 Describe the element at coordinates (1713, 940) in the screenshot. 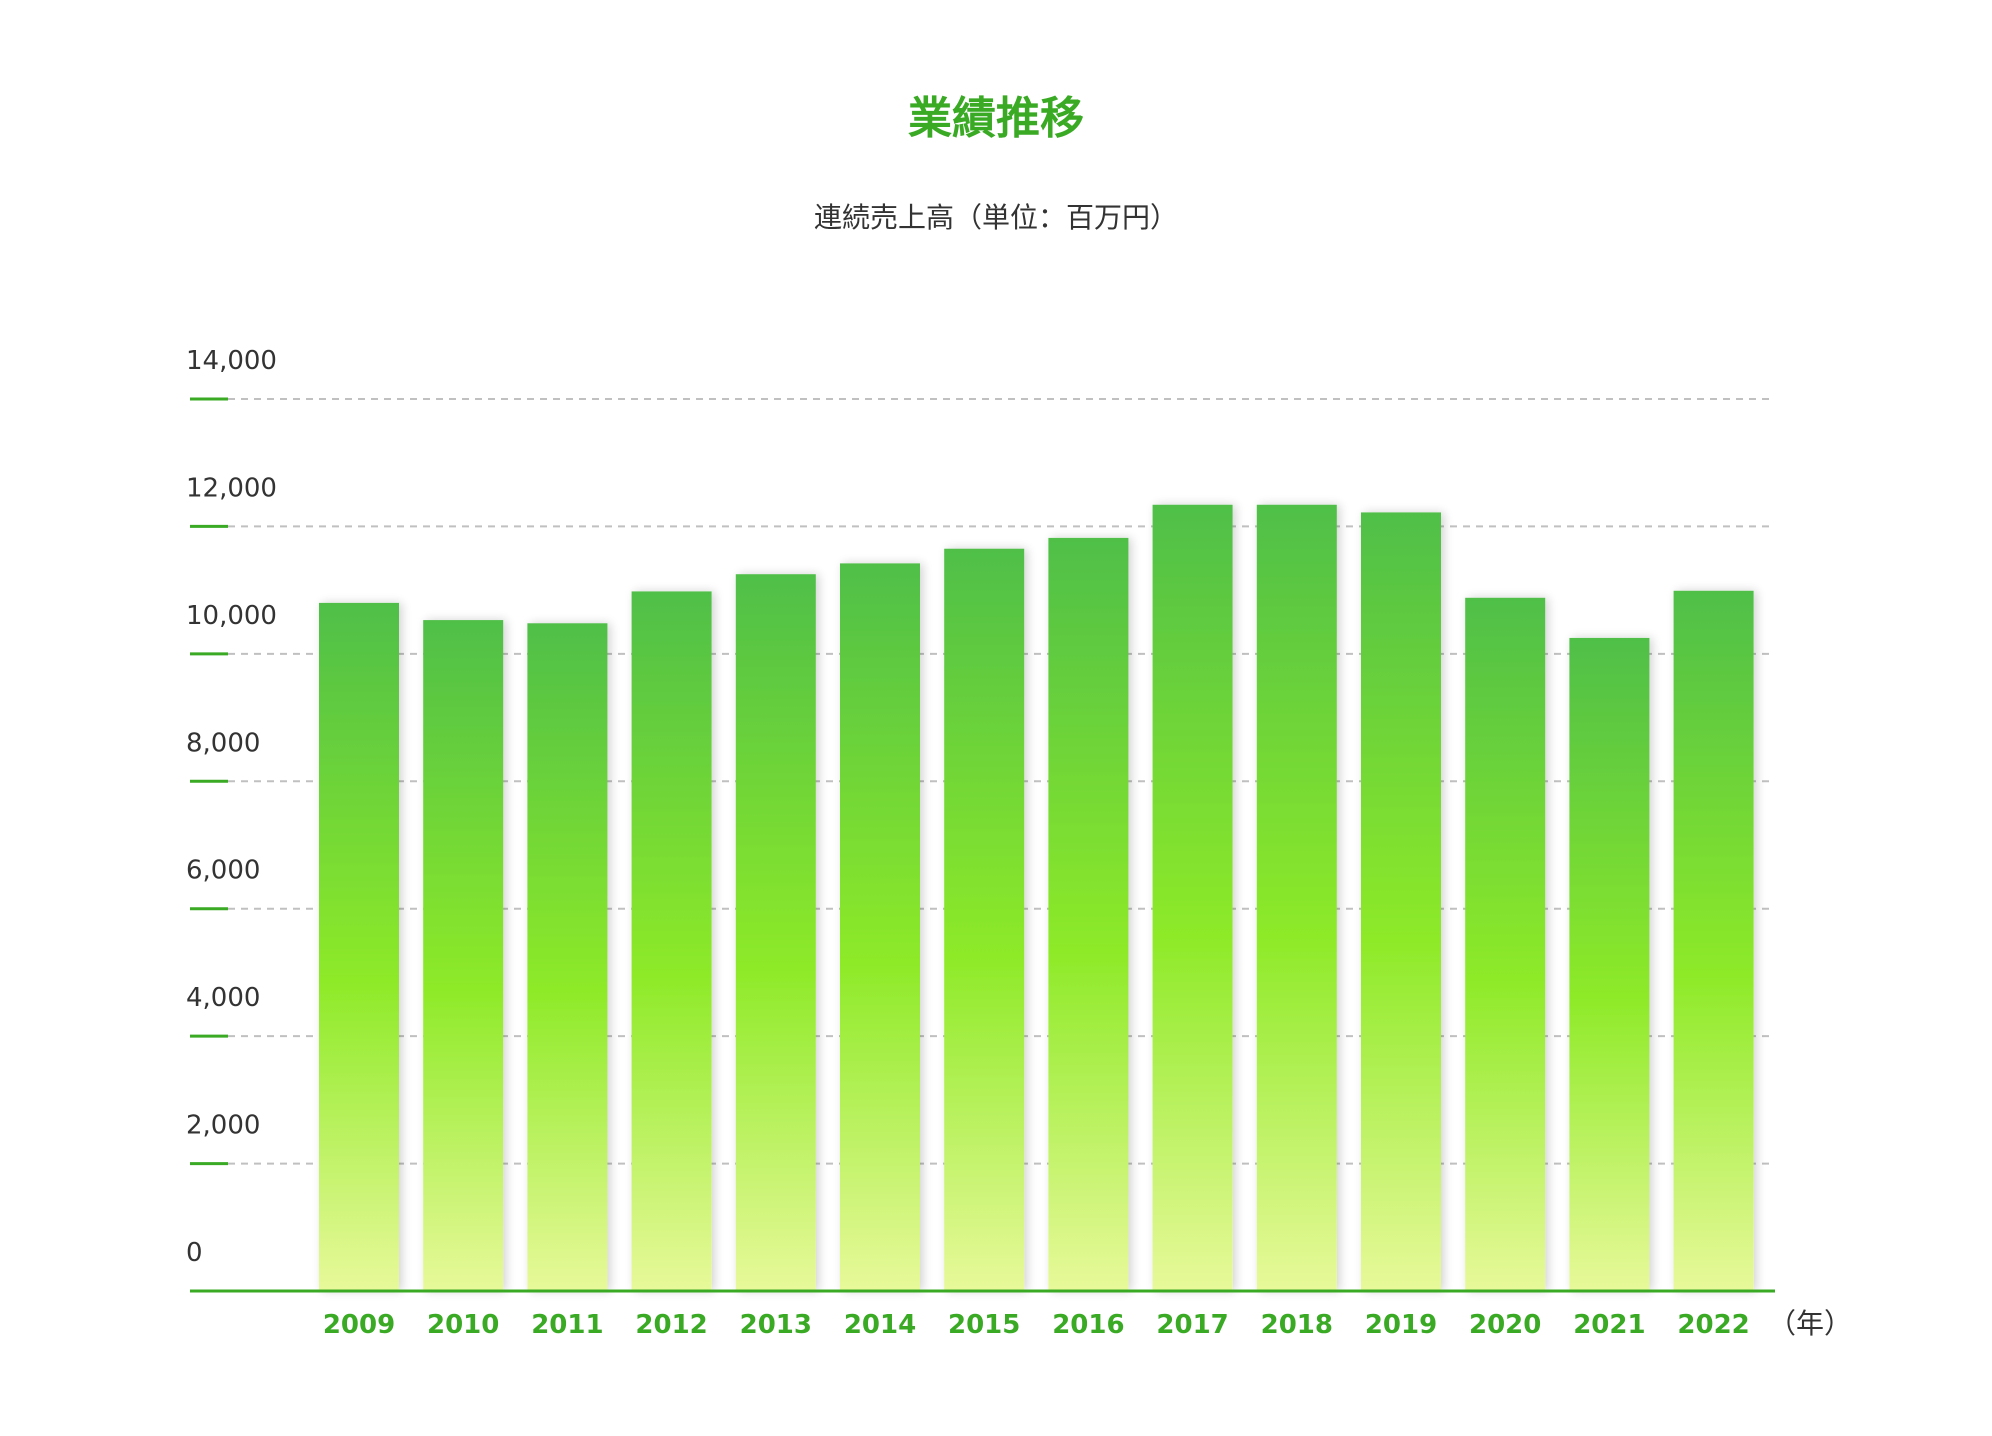

I see `bar-2022` at that location.